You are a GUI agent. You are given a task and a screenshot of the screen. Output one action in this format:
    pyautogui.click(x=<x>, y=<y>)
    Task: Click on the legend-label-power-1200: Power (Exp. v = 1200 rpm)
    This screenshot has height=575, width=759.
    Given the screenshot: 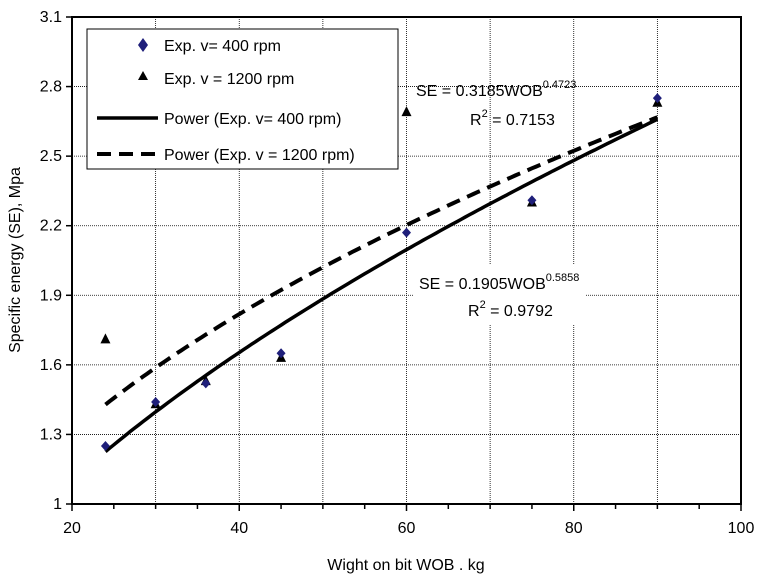 What is the action you would take?
    pyautogui.click(x=259, y=155)
    